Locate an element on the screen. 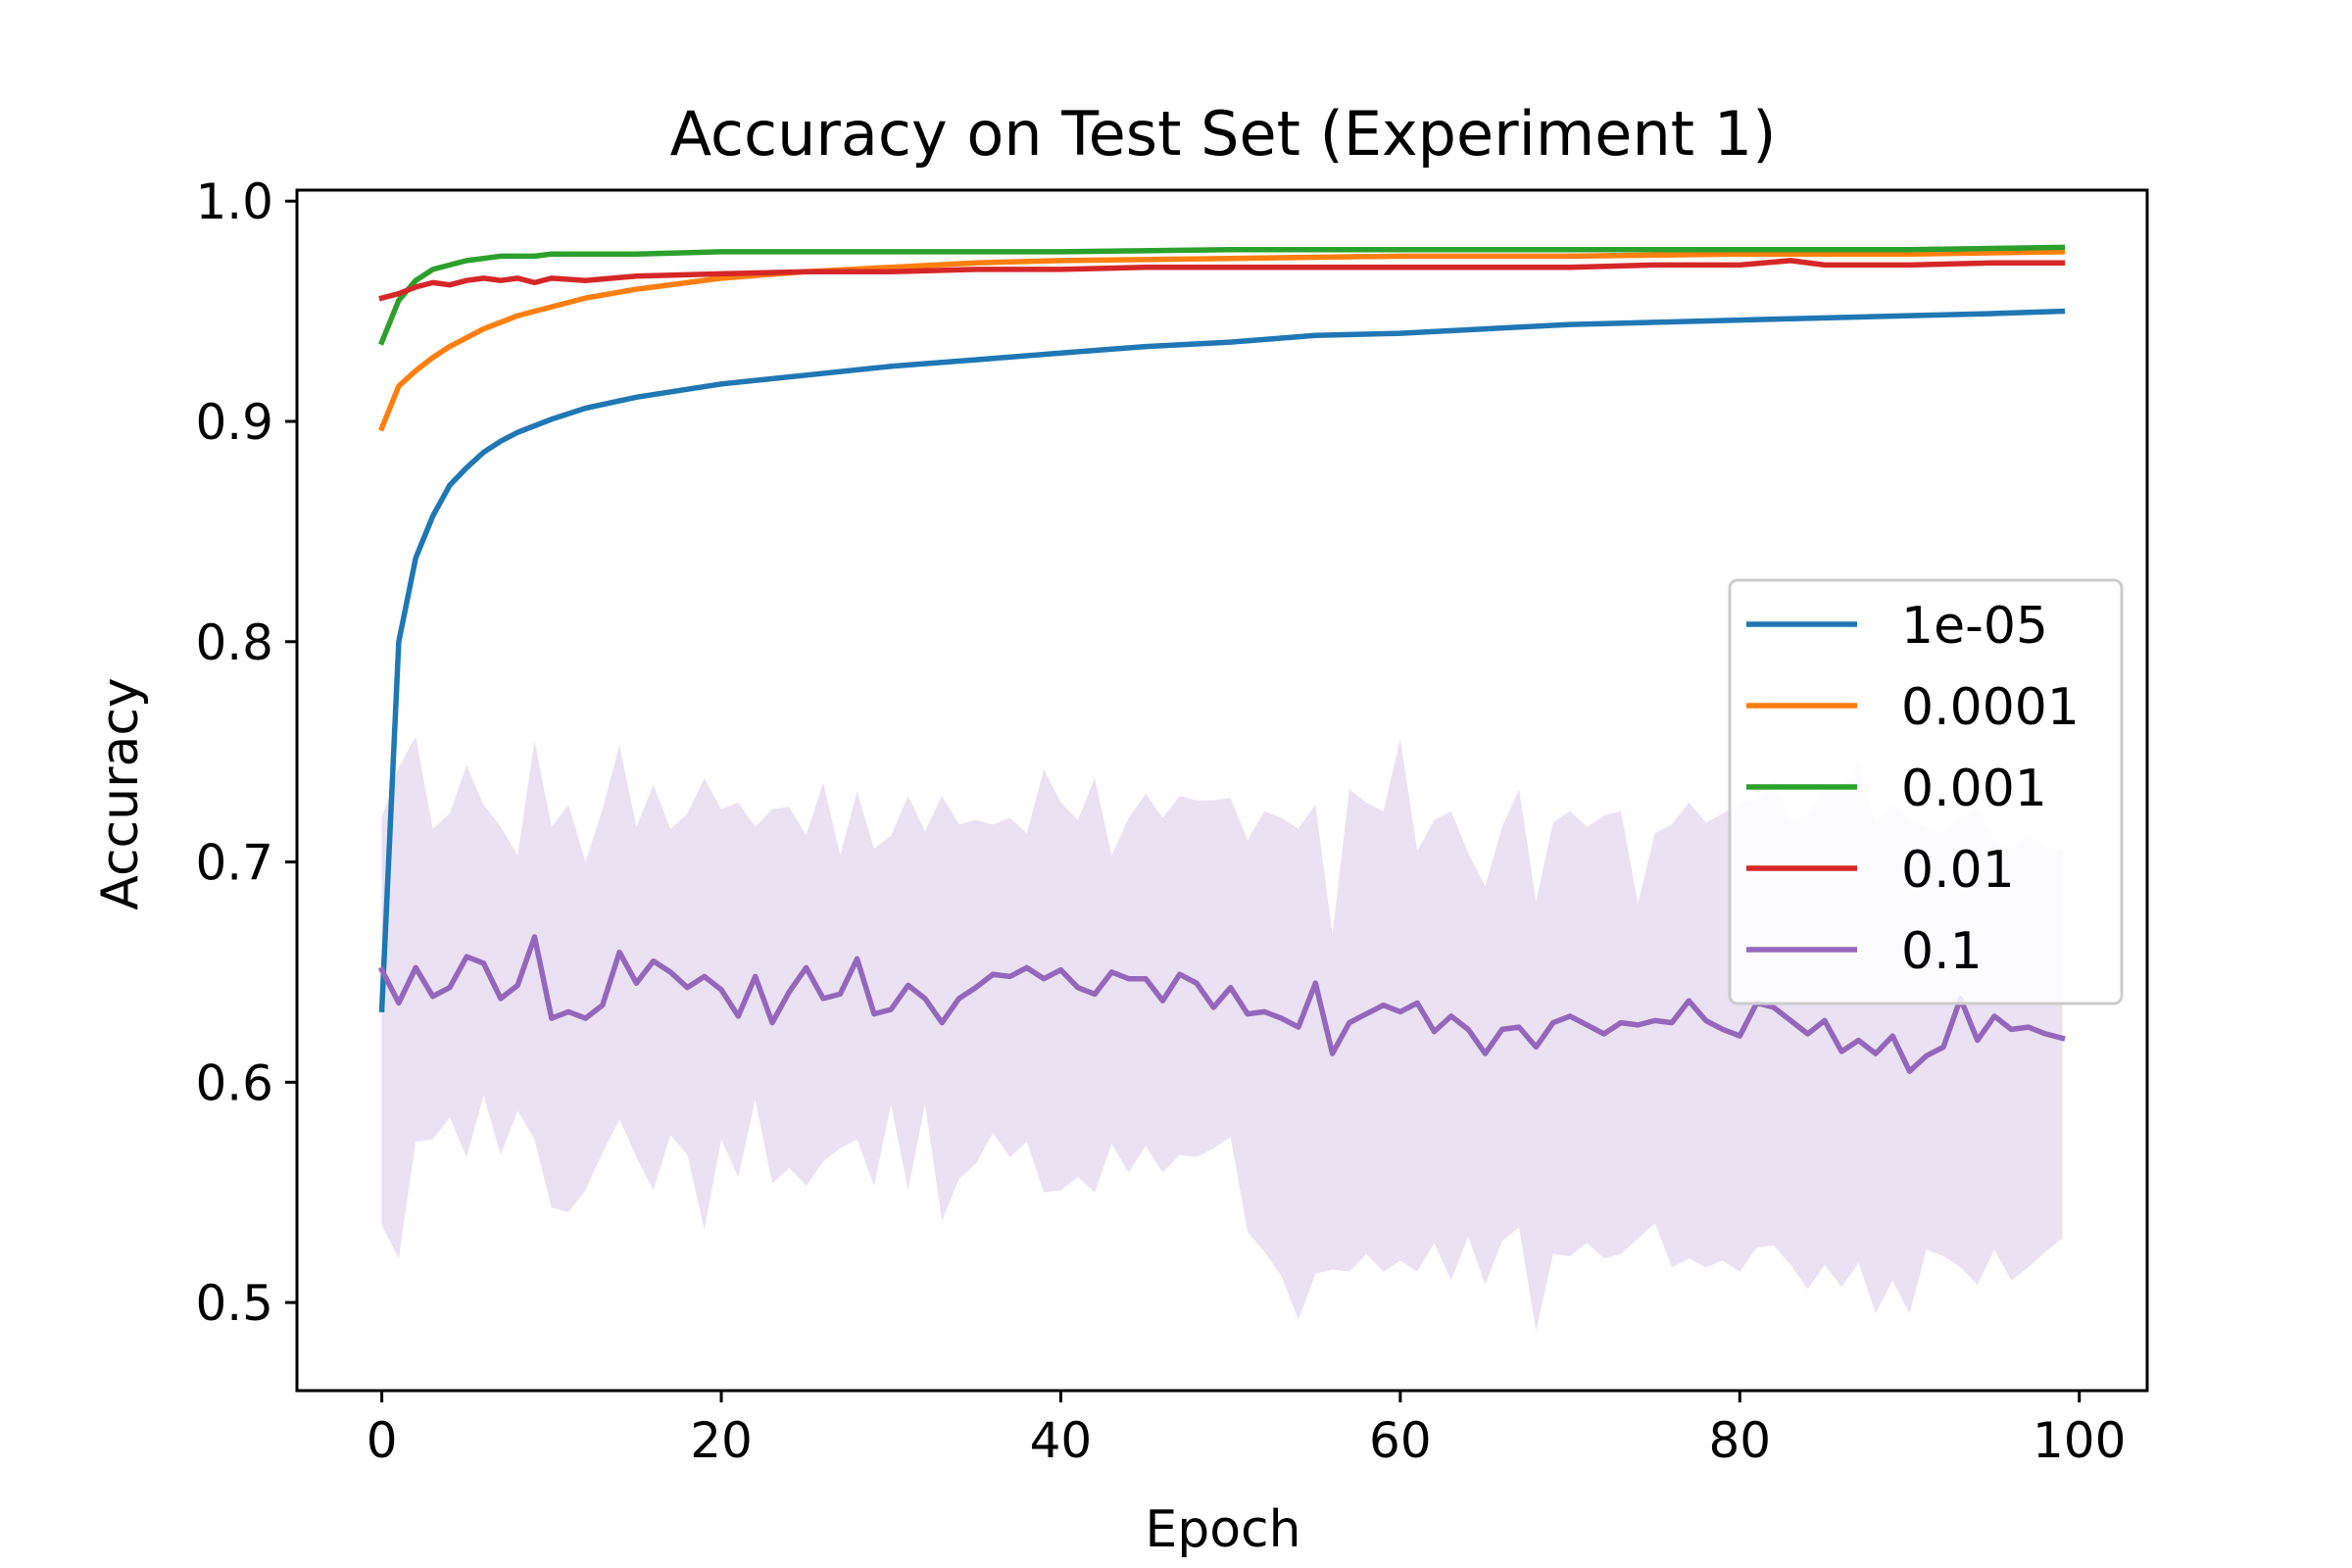 The width and height of the screenshot is (2352, 1568). legend-label-2: 0.001 is located at coordinates (1974, 789).